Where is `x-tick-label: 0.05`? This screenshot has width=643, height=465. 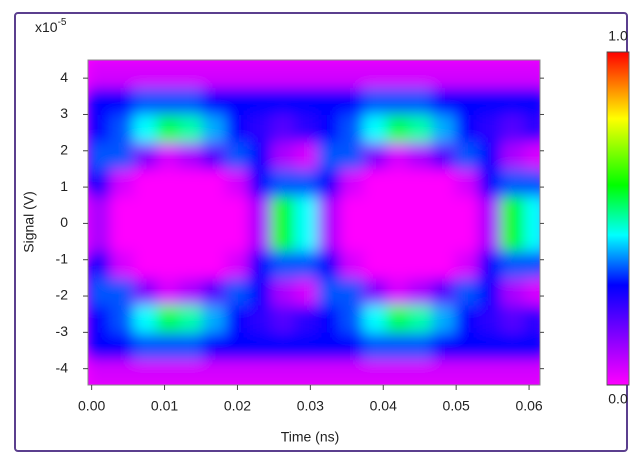
x-tick-label: 0.05 is located at coordinates (456, 406).